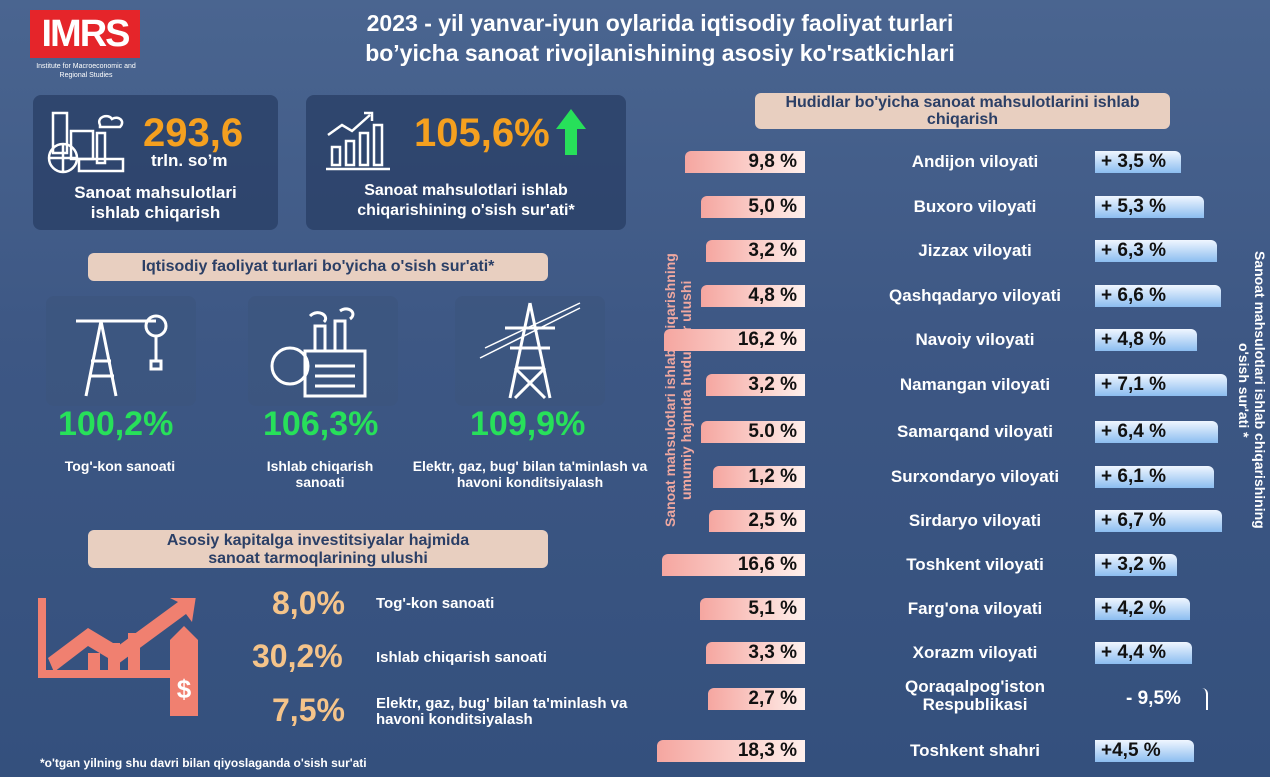 This screenshot has width=1270, height=777. I want to click on share-bar: 1,2 %, so click(759, 477).